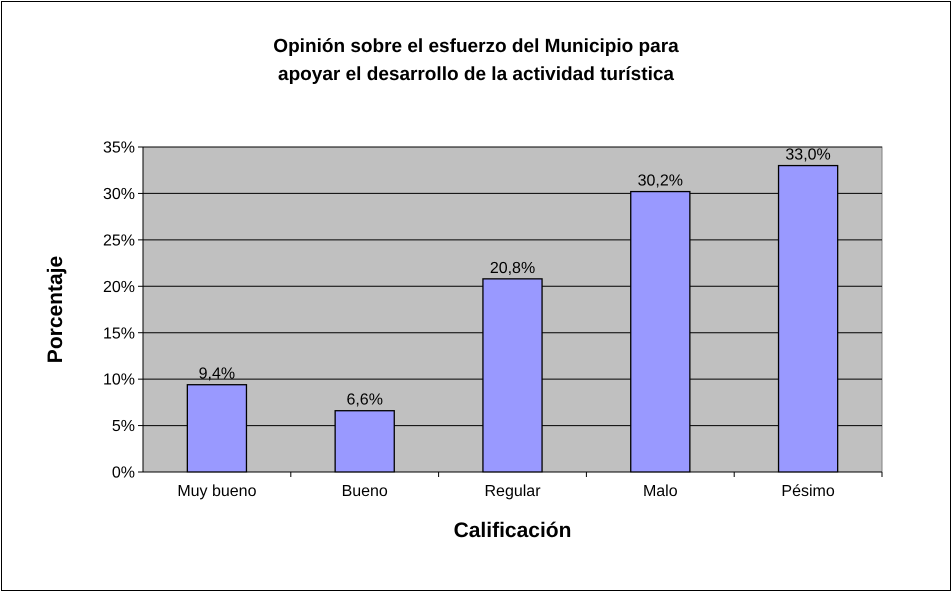 The image size is (952, 592). What do you see at coordinates (118, 380) in the screenshot?
I see `y-tick-label: 10%` at bounding box center [118, 380].